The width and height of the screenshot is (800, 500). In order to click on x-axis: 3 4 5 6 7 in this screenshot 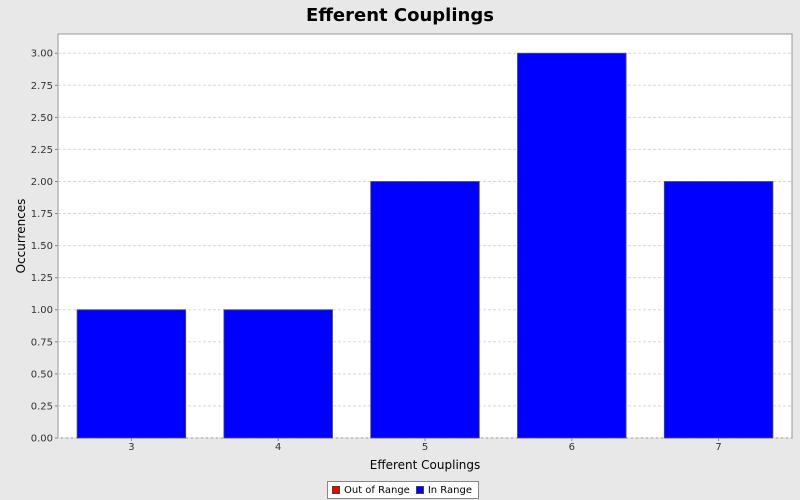, I will do `click(425, 445)`.